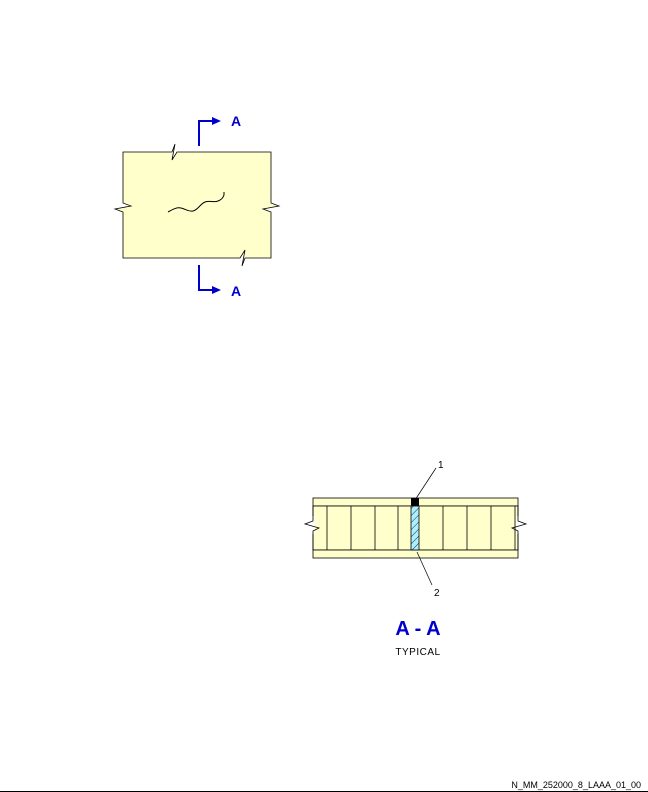 The width and height of the screenshot is (648, 792). I want to click on section-label-top: A, so click(236, 121).